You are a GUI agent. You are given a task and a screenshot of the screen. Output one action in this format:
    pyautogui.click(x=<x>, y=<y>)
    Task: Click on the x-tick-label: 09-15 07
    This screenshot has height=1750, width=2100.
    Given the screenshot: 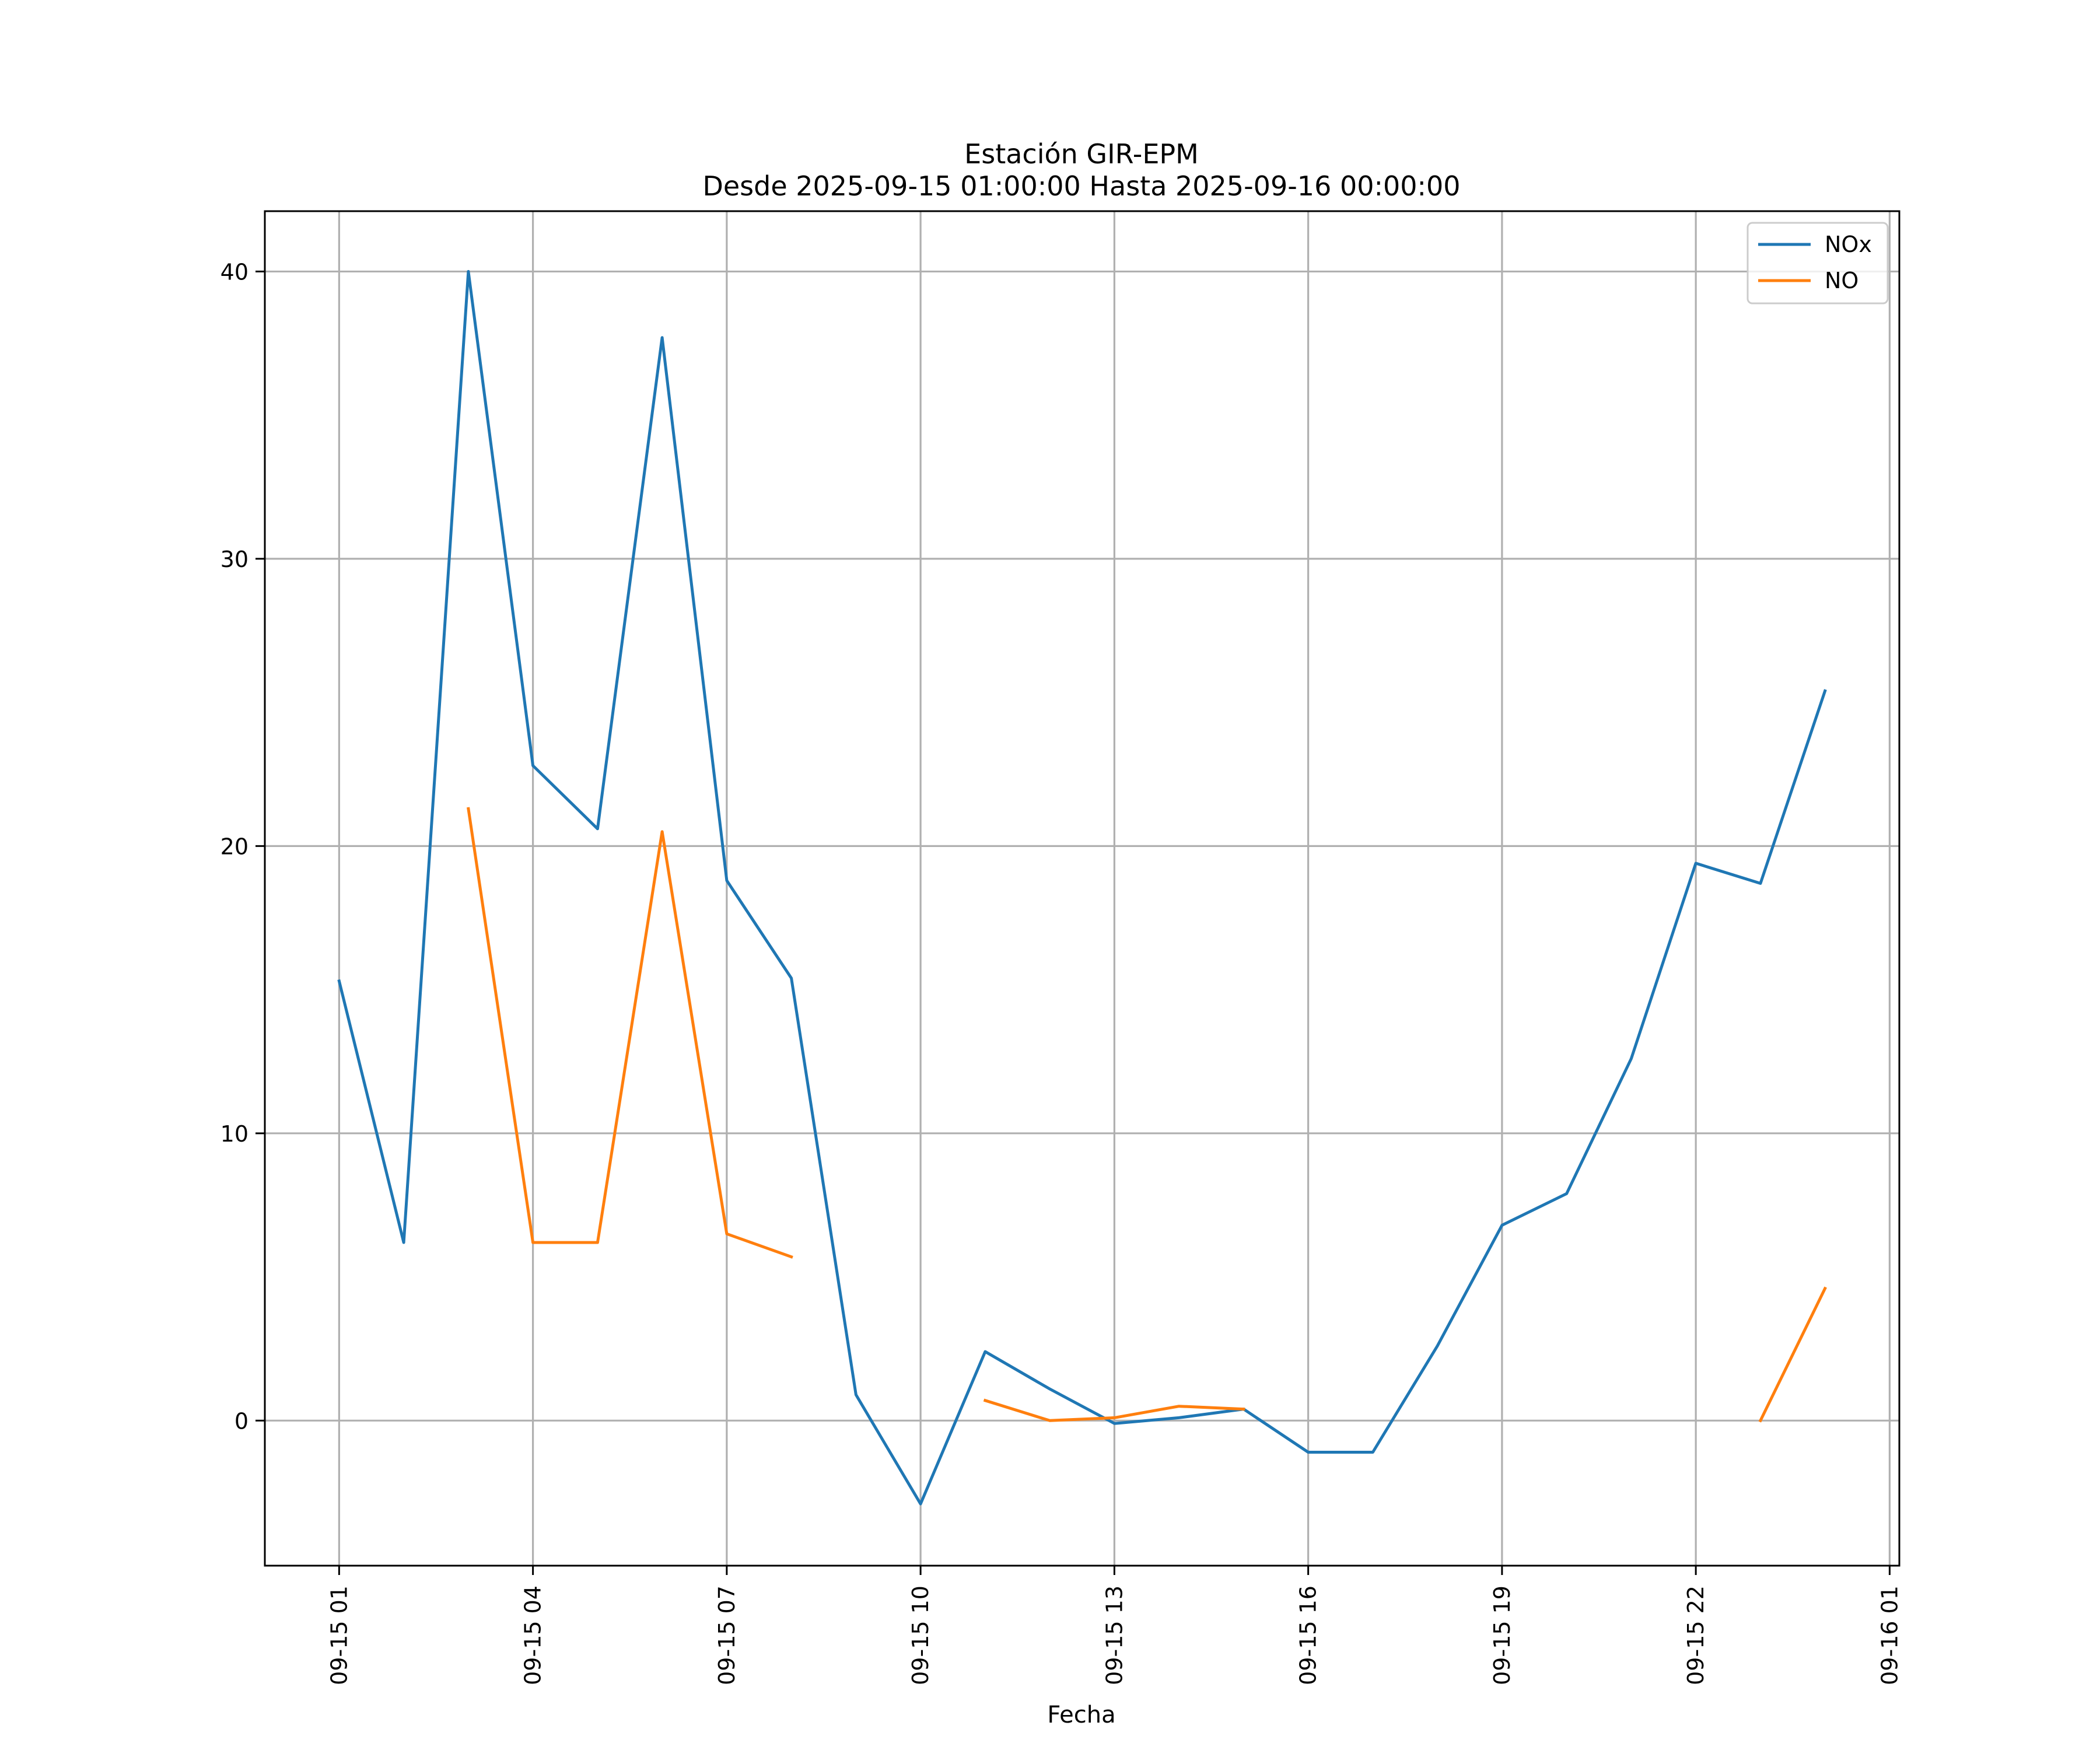 What is the action you would take?
    pyautogui.click(x=727, y=1636)
    